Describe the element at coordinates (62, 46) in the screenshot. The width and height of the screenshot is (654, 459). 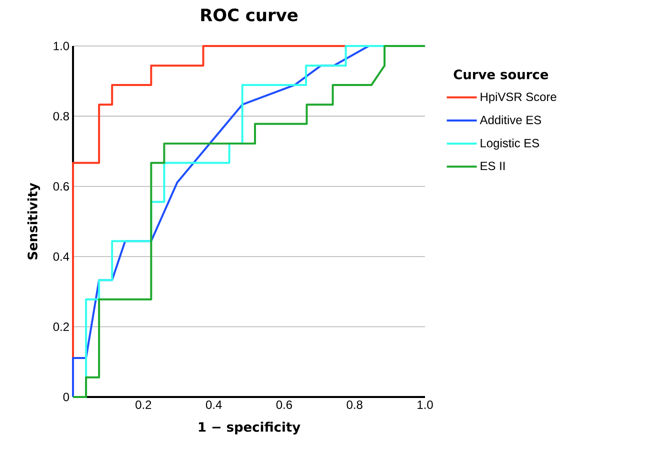
I see `y-tick-label: 1.0` at that location.